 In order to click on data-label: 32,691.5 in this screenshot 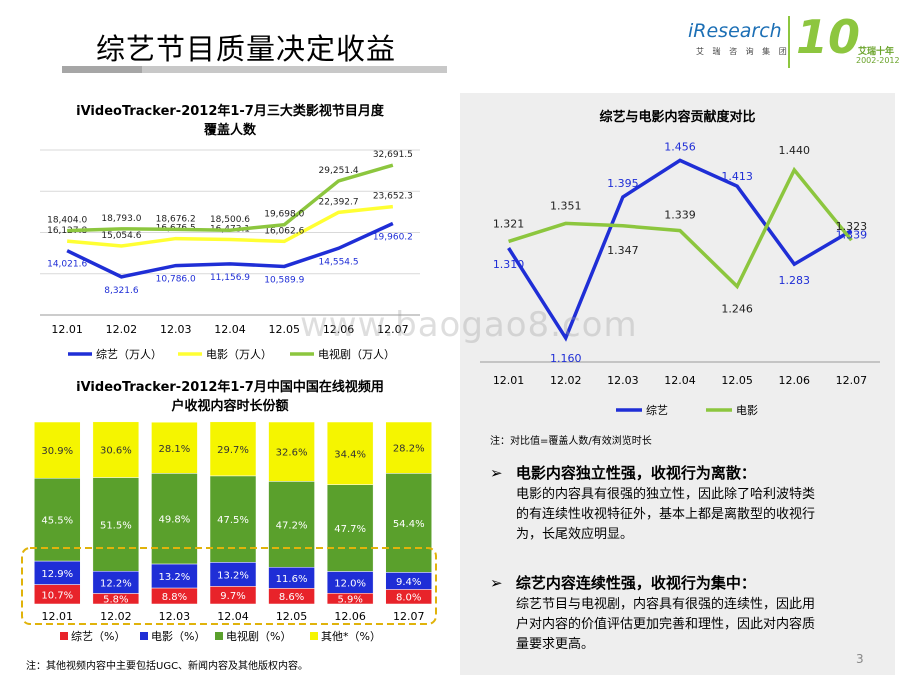, I will do `click(393, 155)`.